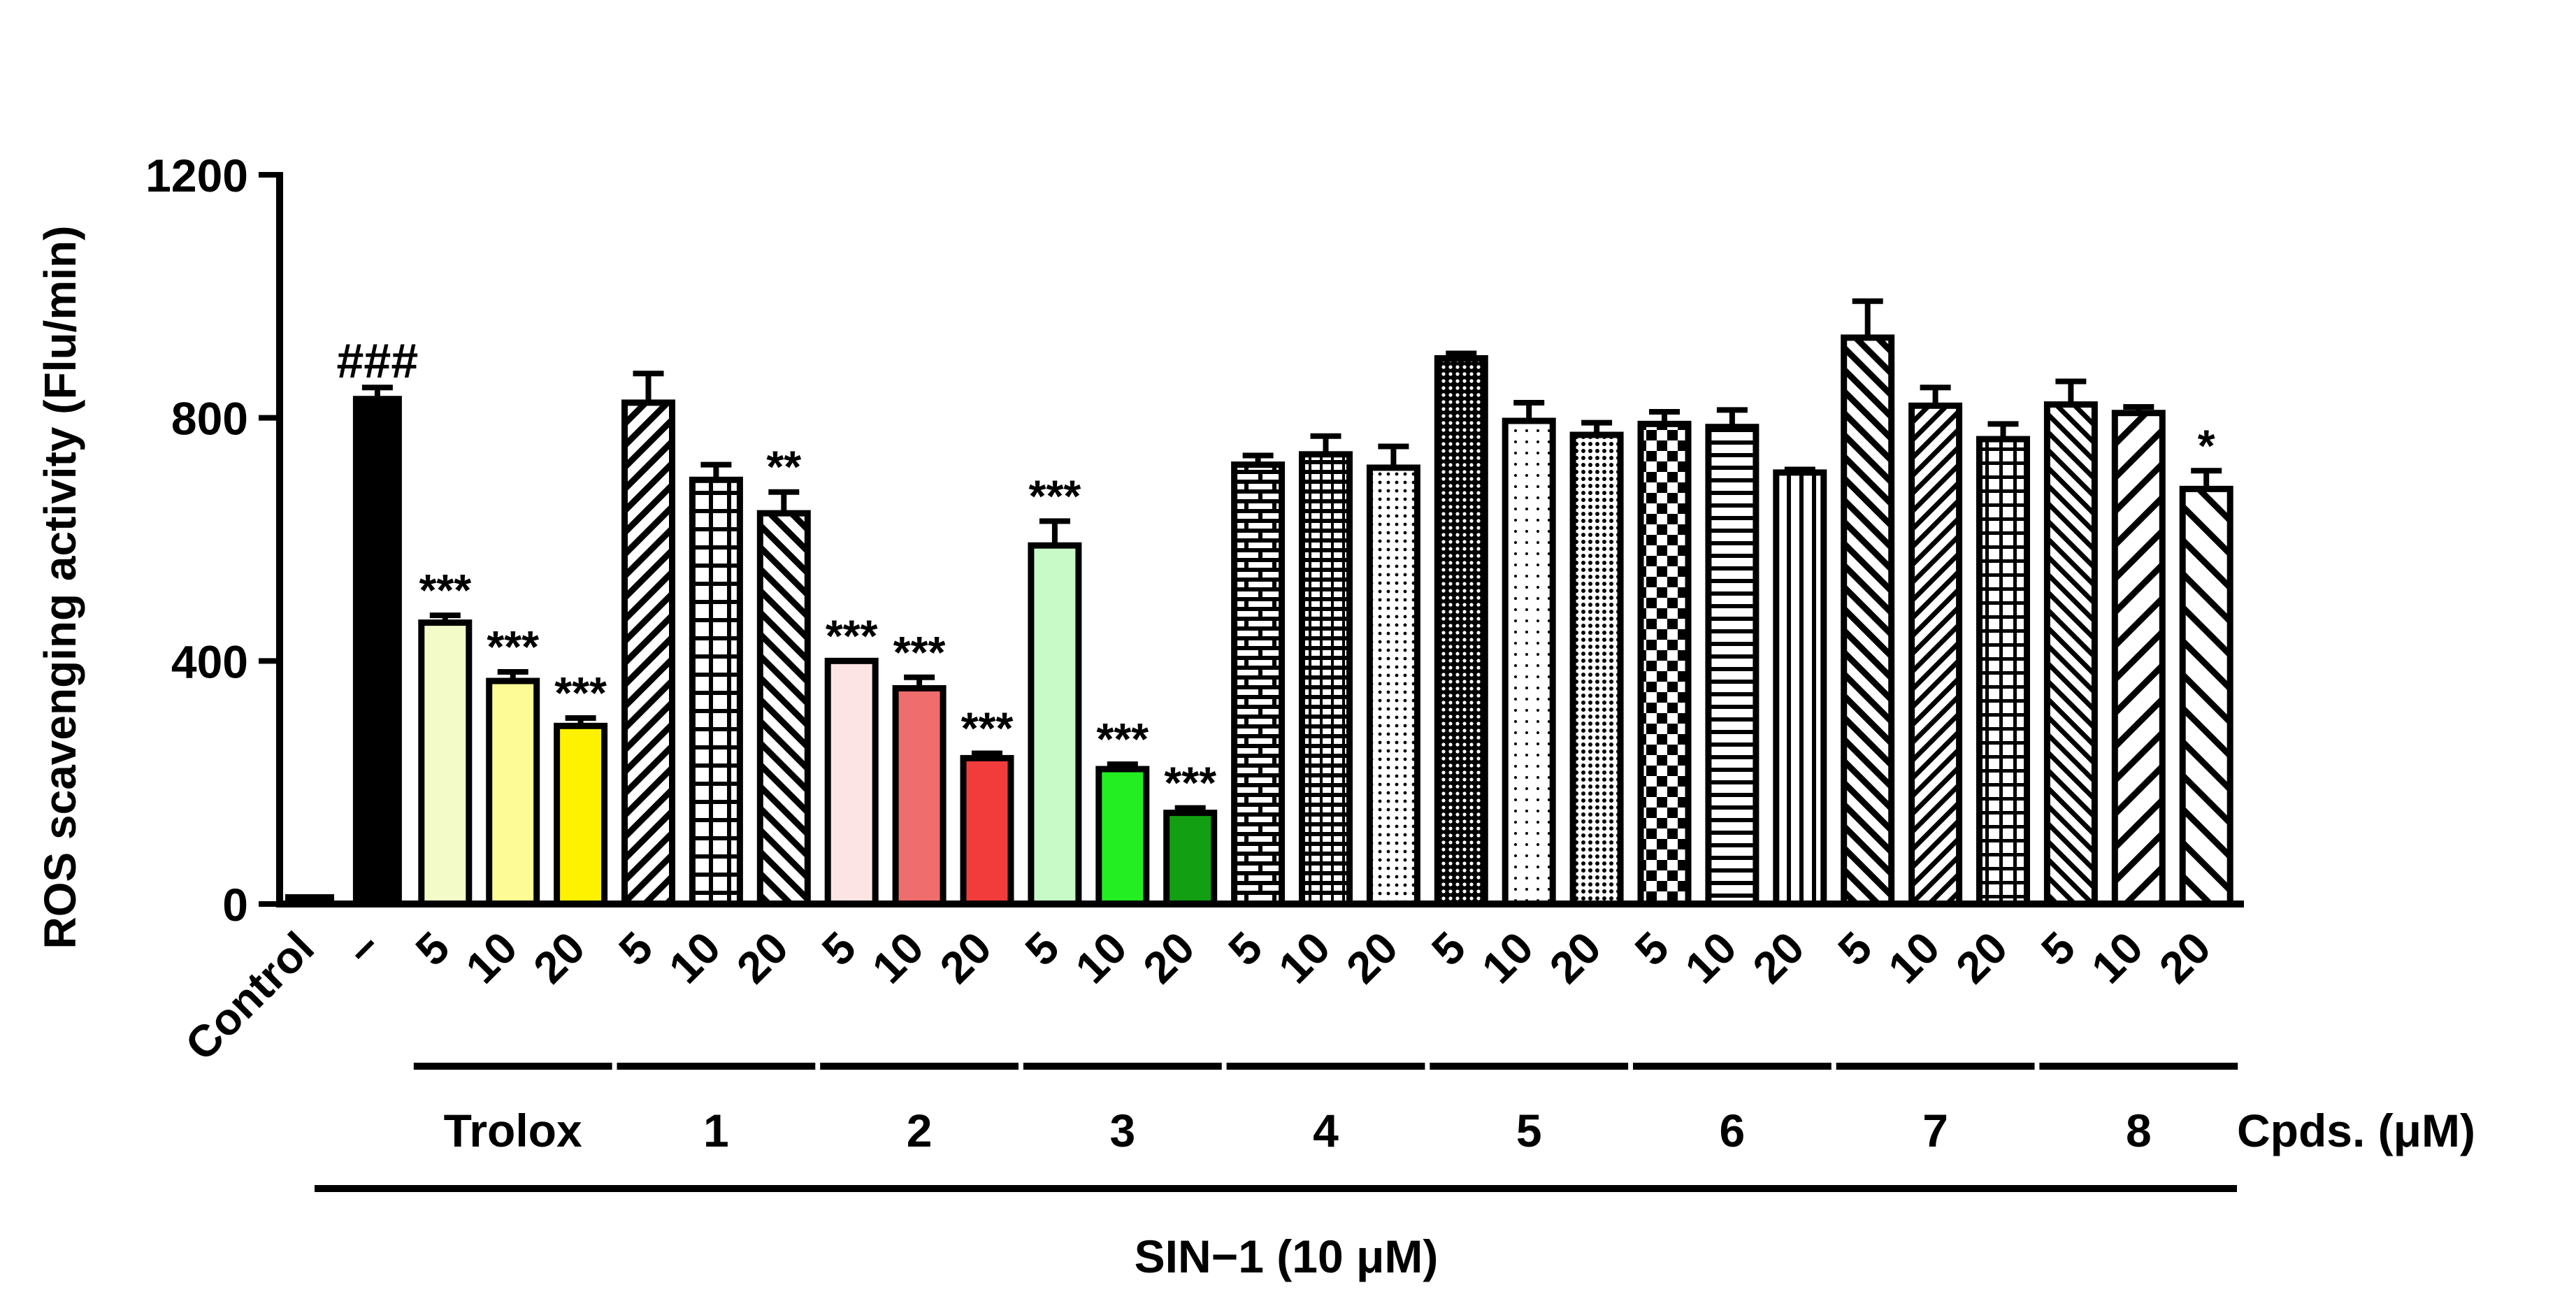 This screenshot has width=2576, height=1313. Describe the element at coordinates (2356, 1130) in the screenshot. I see `compound-axis-label: Cpds. (μM)` at that location.